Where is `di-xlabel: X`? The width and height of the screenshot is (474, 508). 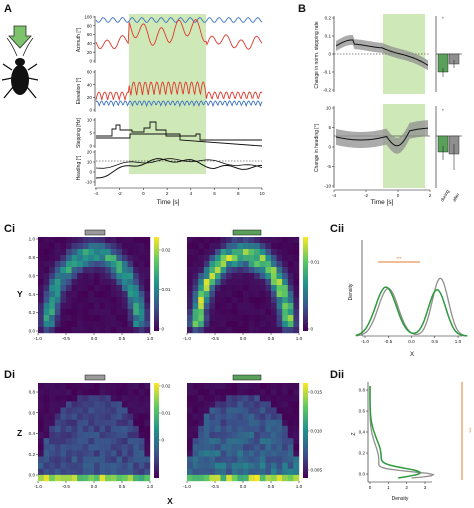
di-xlabel: X is located at coordinates (170, 501).